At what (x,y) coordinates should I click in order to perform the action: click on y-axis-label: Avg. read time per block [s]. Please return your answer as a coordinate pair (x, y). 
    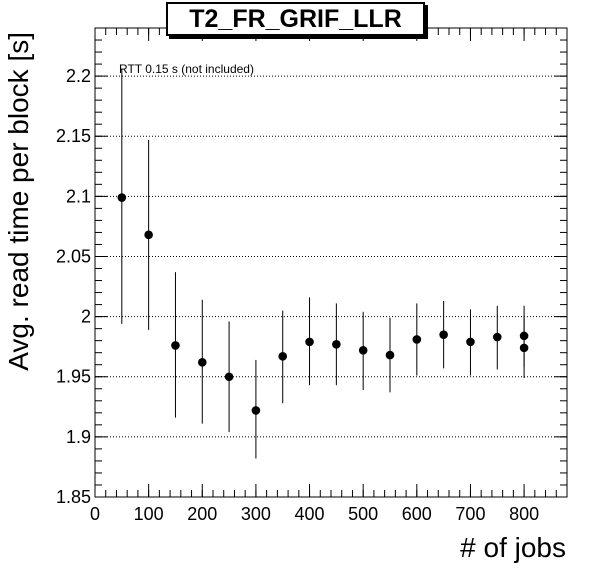
    Looking at the image, I should click on (18, 201).